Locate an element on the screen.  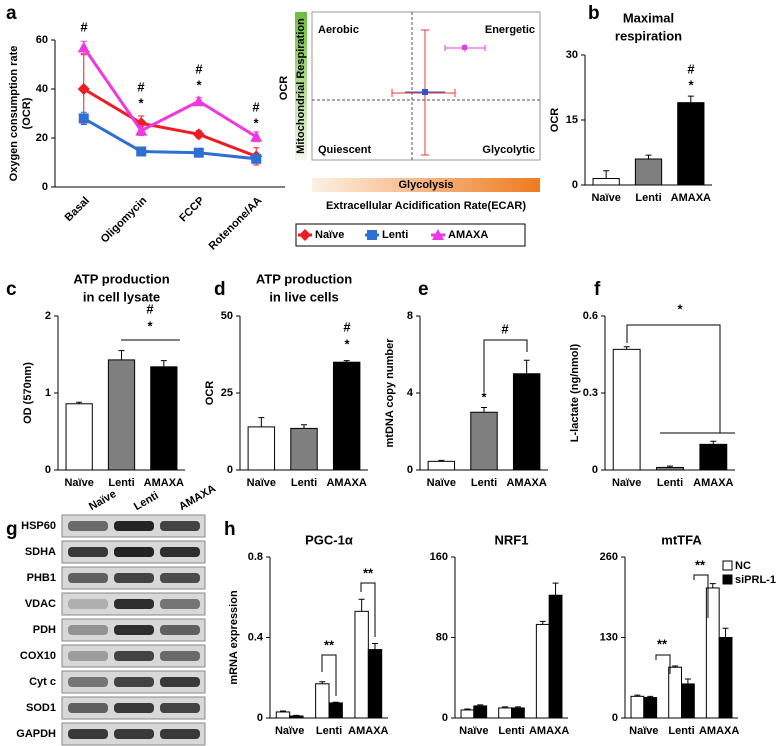
y-axis-label: mtDNA copy number is located at coordinates (390, 393).